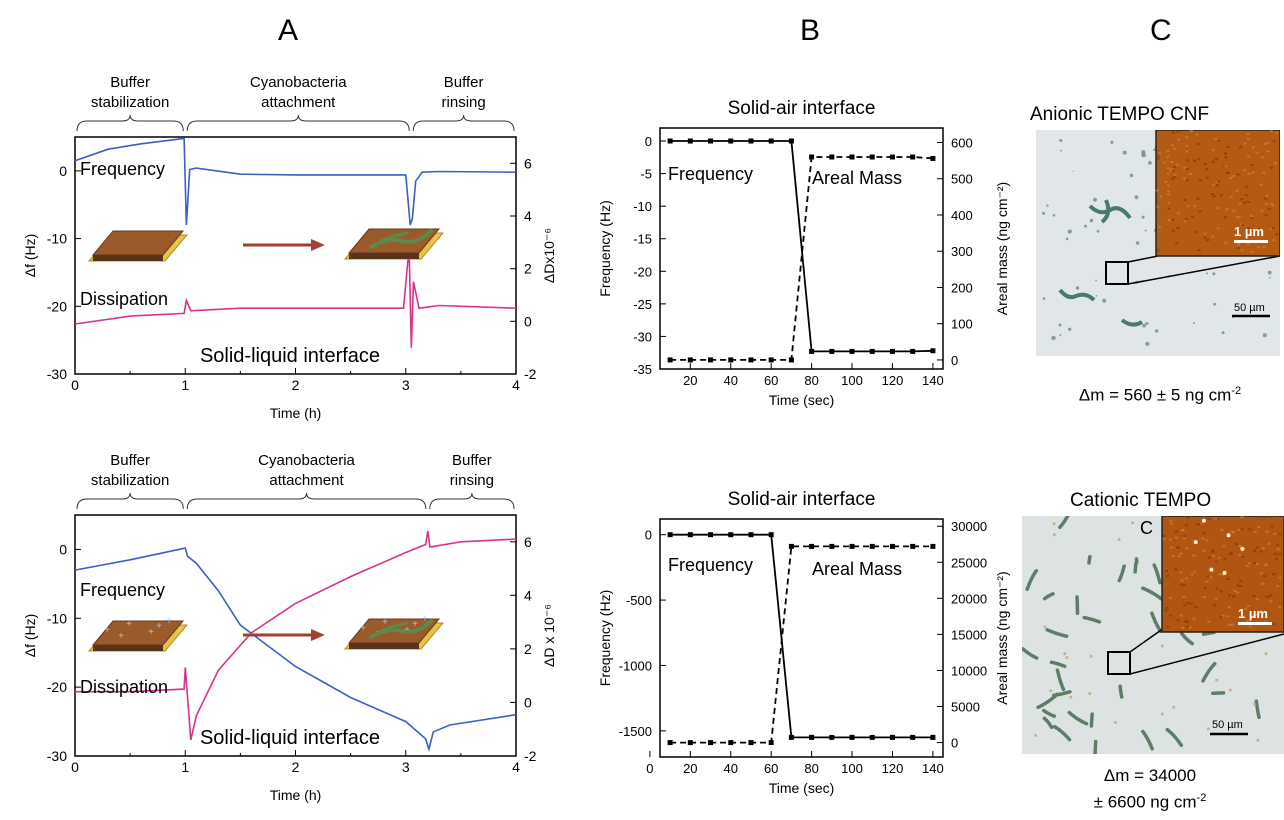 Image resolution: width=1284 pixels, height=820 pixels. I want to click on x-tick-label: 1, so click(185, 767).